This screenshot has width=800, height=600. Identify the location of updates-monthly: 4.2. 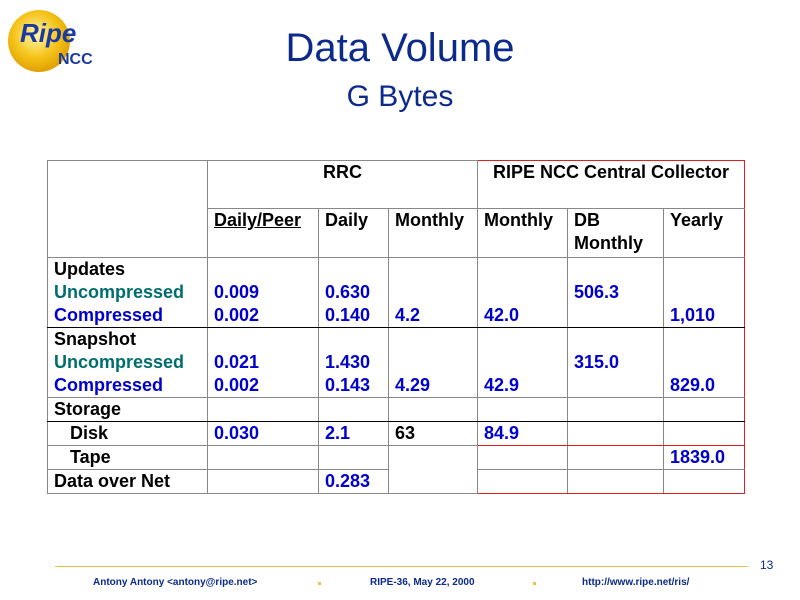
(433, 292).